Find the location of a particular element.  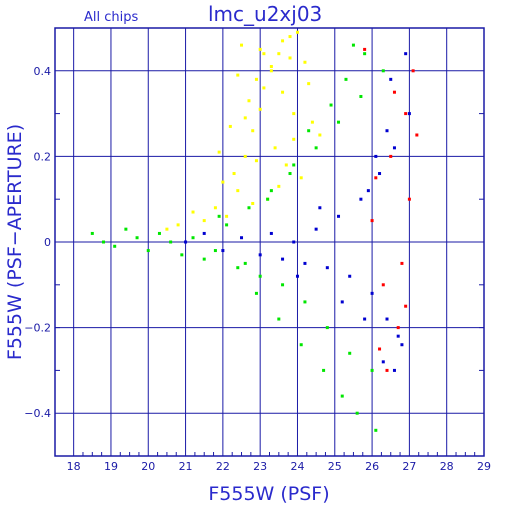

y-tick-label: 0 is located at coordinates (47, 242).